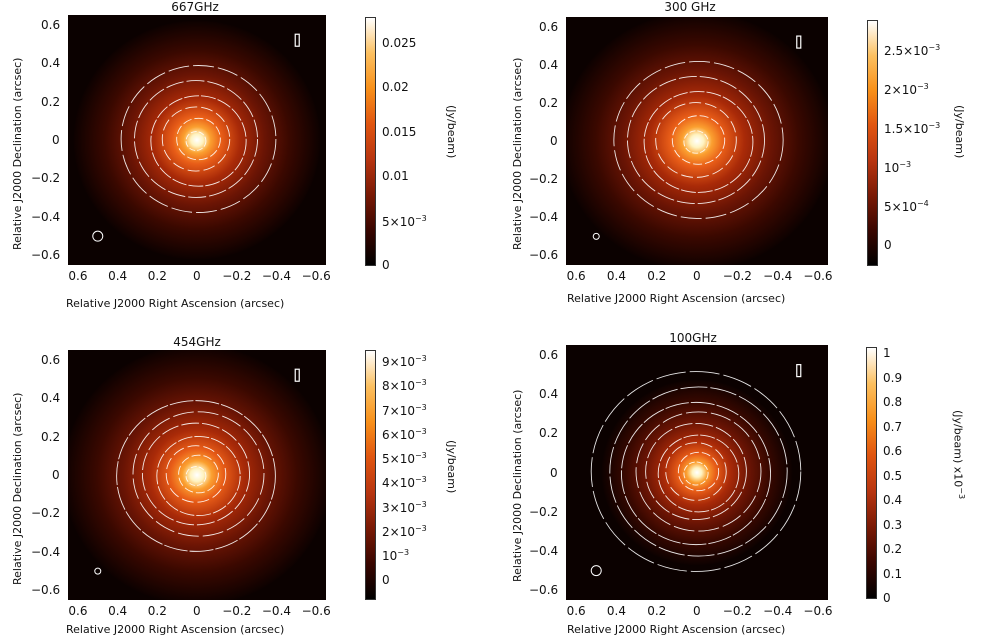  I want to click on colorbar-tick-label: 1, so click(887, 353).